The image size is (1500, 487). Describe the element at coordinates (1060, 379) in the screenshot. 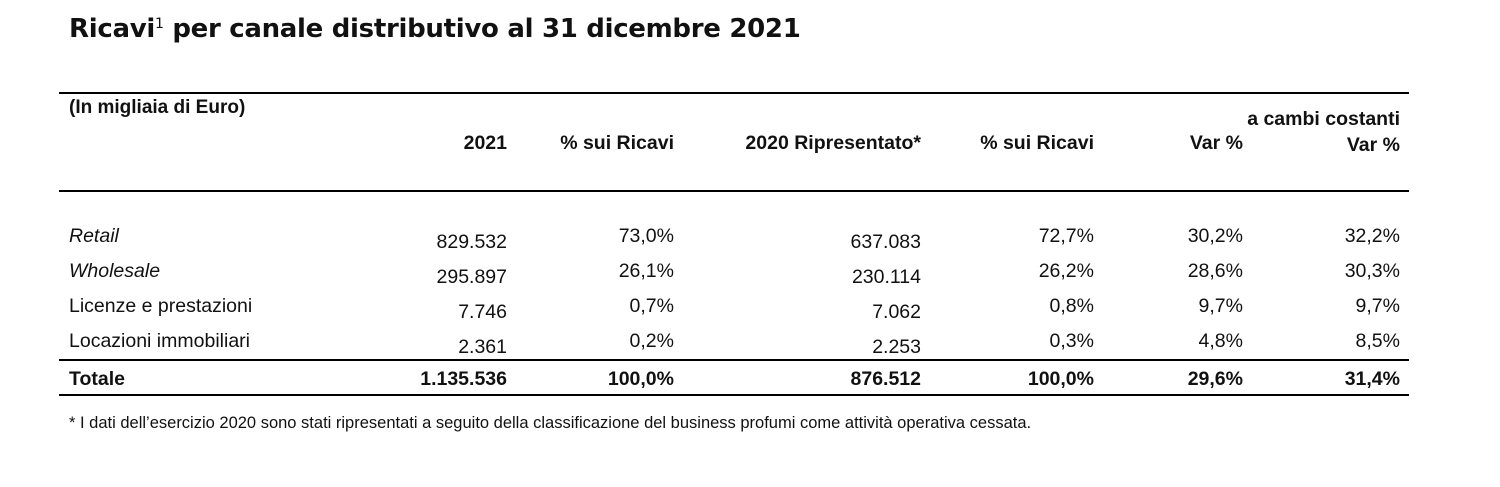

I see `cell-totale-pct-2020: 100,0%` at that location.